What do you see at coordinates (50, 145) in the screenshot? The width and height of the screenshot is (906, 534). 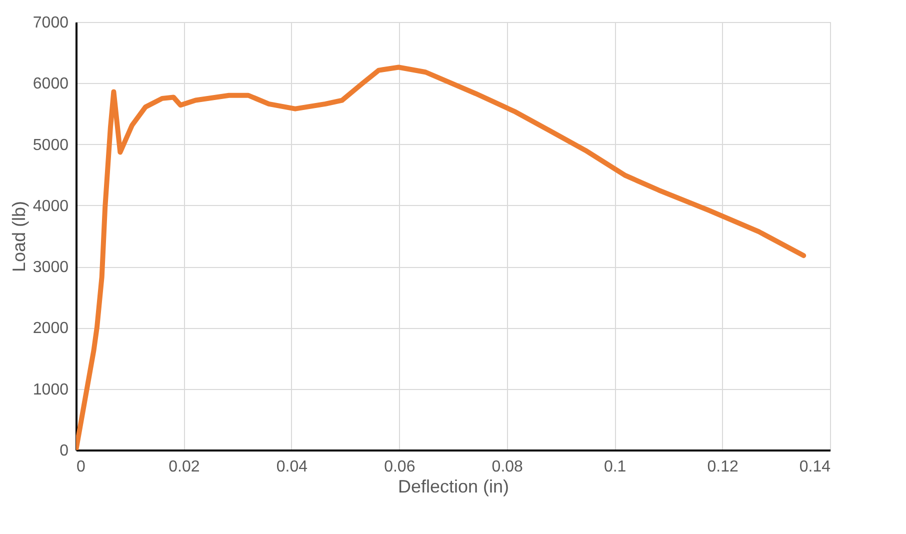 I see `y-tick-label: 5000` at bounding box center [50, 145].